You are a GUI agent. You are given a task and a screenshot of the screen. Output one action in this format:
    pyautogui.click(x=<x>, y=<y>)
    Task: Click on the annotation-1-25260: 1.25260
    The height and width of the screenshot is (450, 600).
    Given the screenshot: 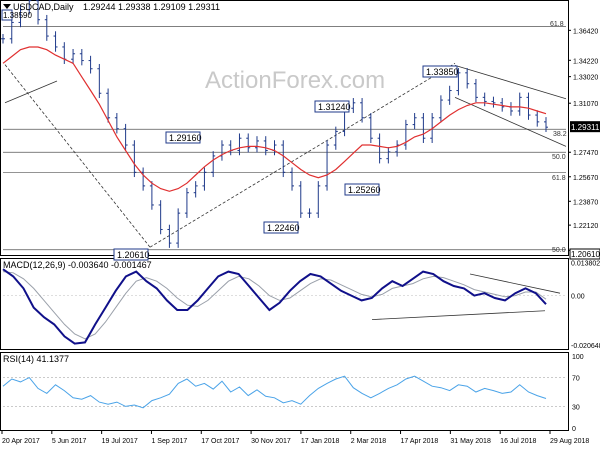 What is the action you would take?
    pyautogui.click(x=362, y=189)
    